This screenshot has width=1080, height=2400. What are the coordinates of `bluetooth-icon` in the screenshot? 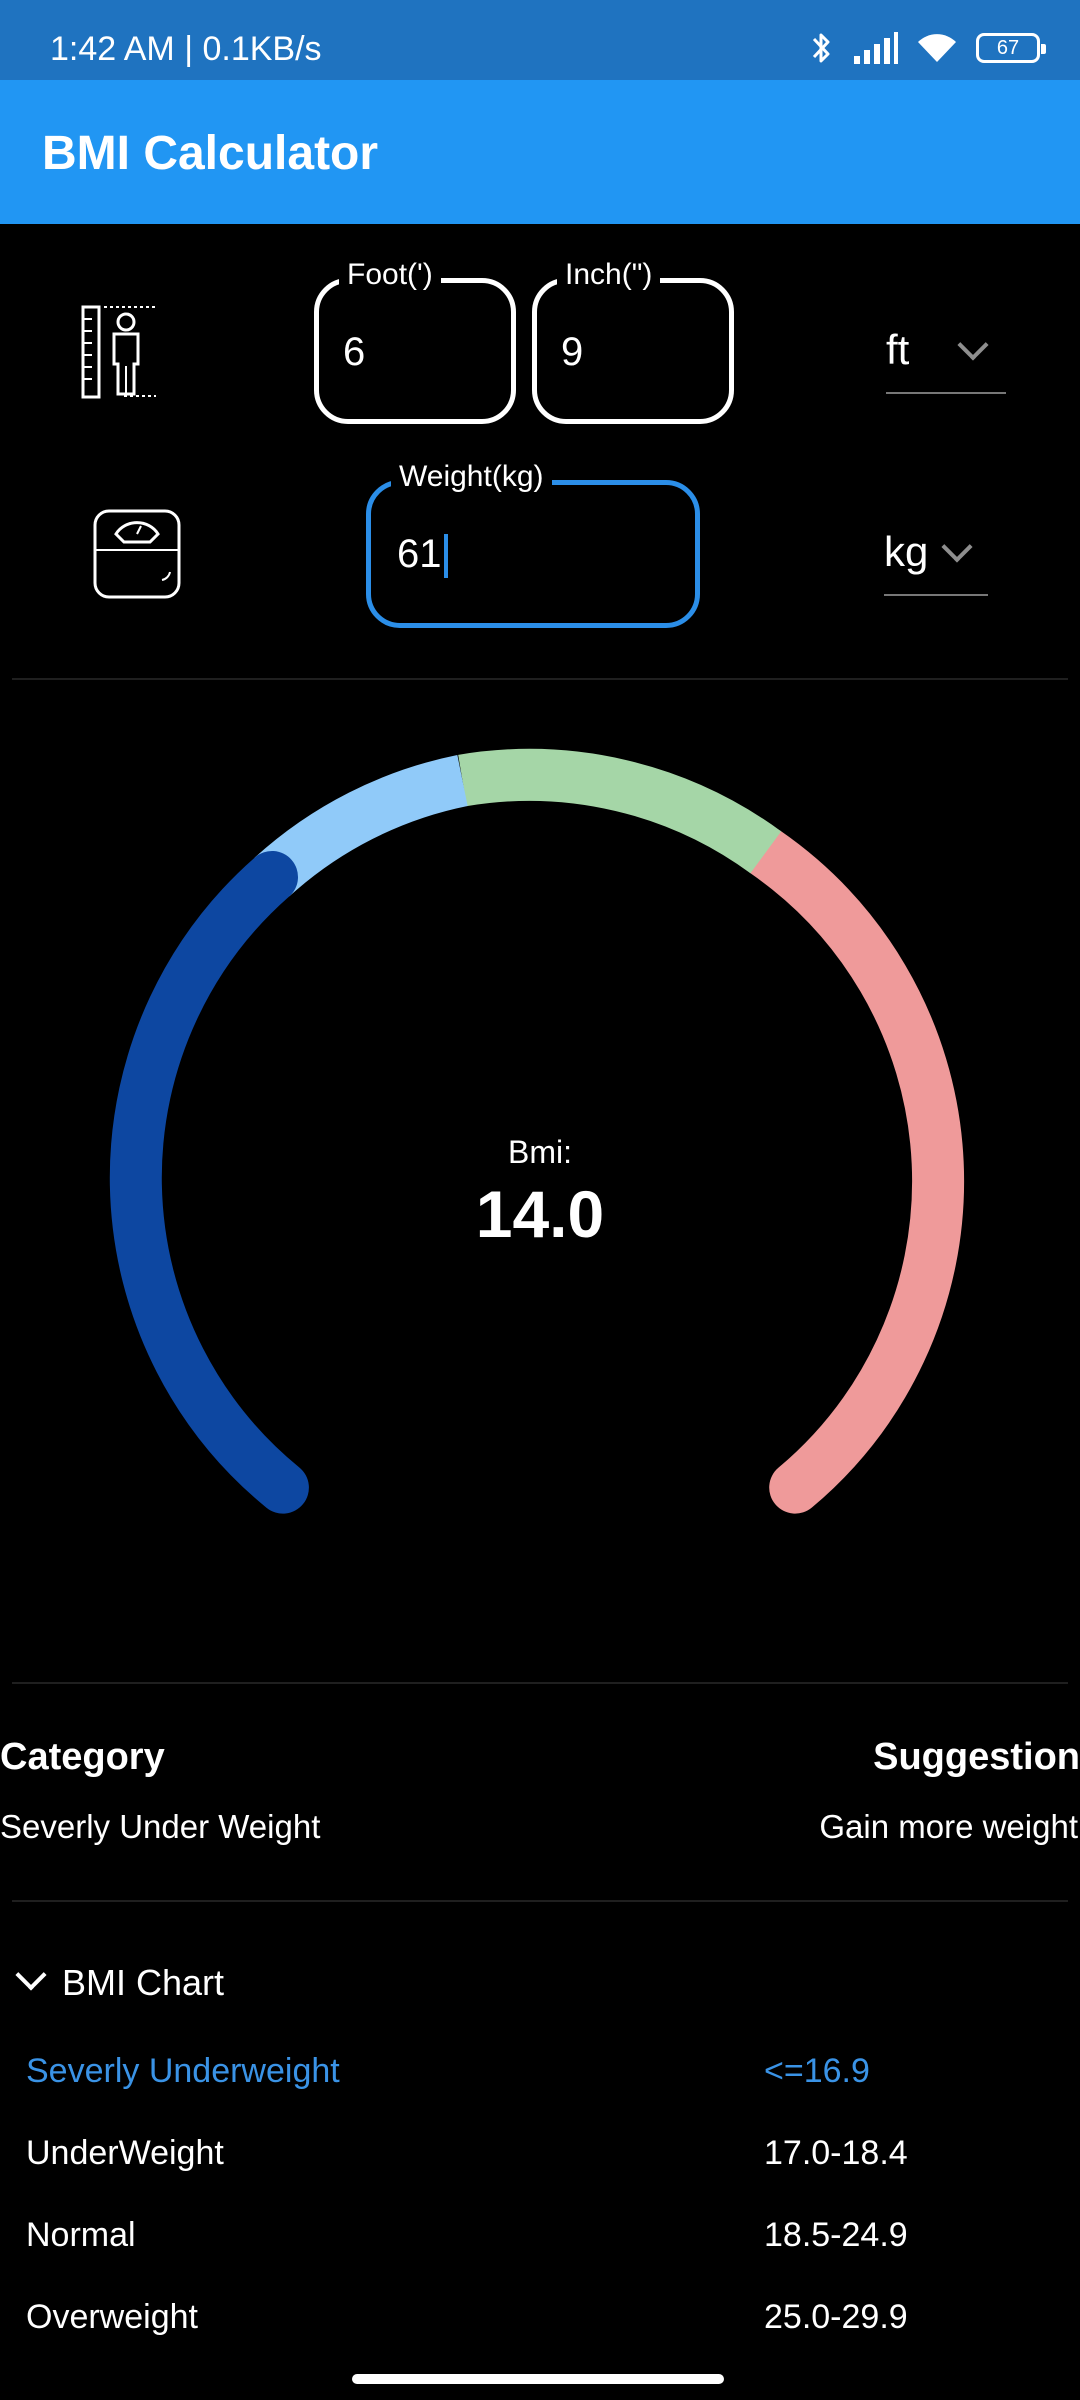 It's located at (821, 48).